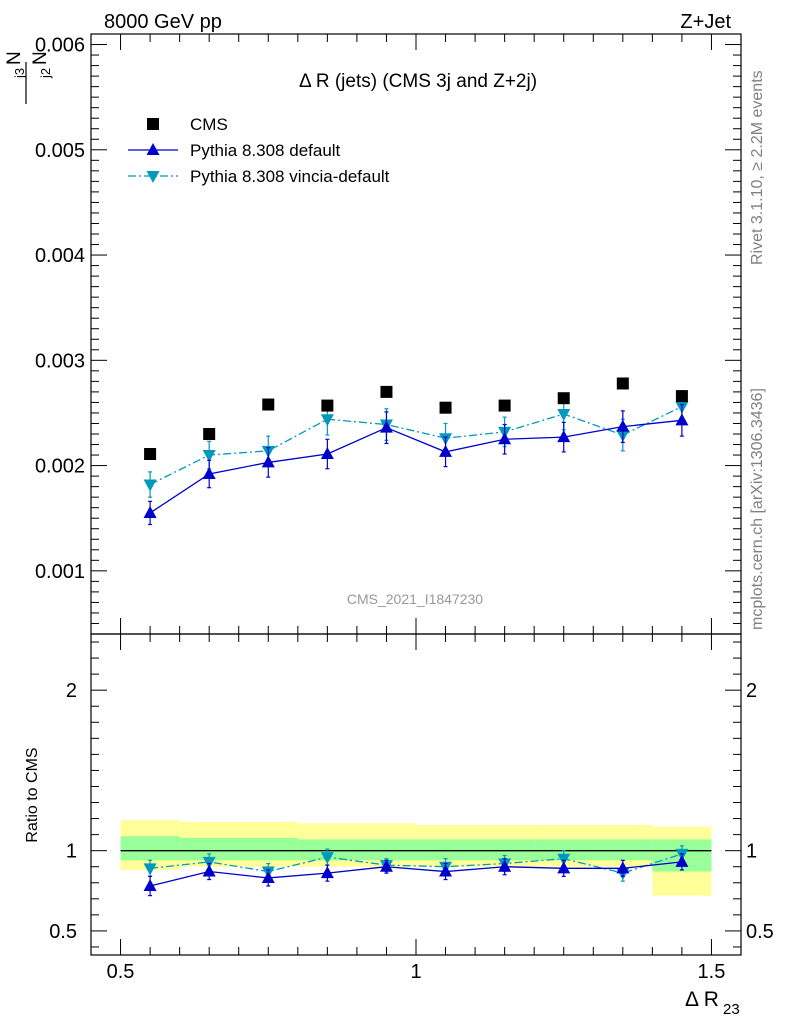 The height and width of the screenshot is (1024, 786). What do you see at coordinates (60, 151) in the screenshot?
I see `main-ytick-label: 0.005` at bounding box center [60, 151].